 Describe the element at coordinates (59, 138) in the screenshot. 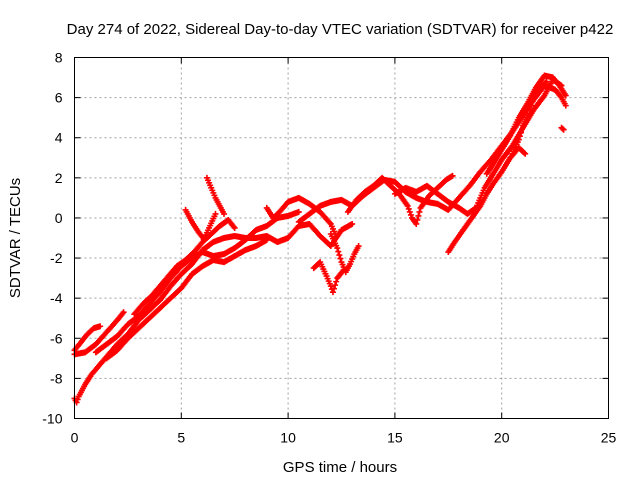

I see `y-tick-label: 4` at that location.